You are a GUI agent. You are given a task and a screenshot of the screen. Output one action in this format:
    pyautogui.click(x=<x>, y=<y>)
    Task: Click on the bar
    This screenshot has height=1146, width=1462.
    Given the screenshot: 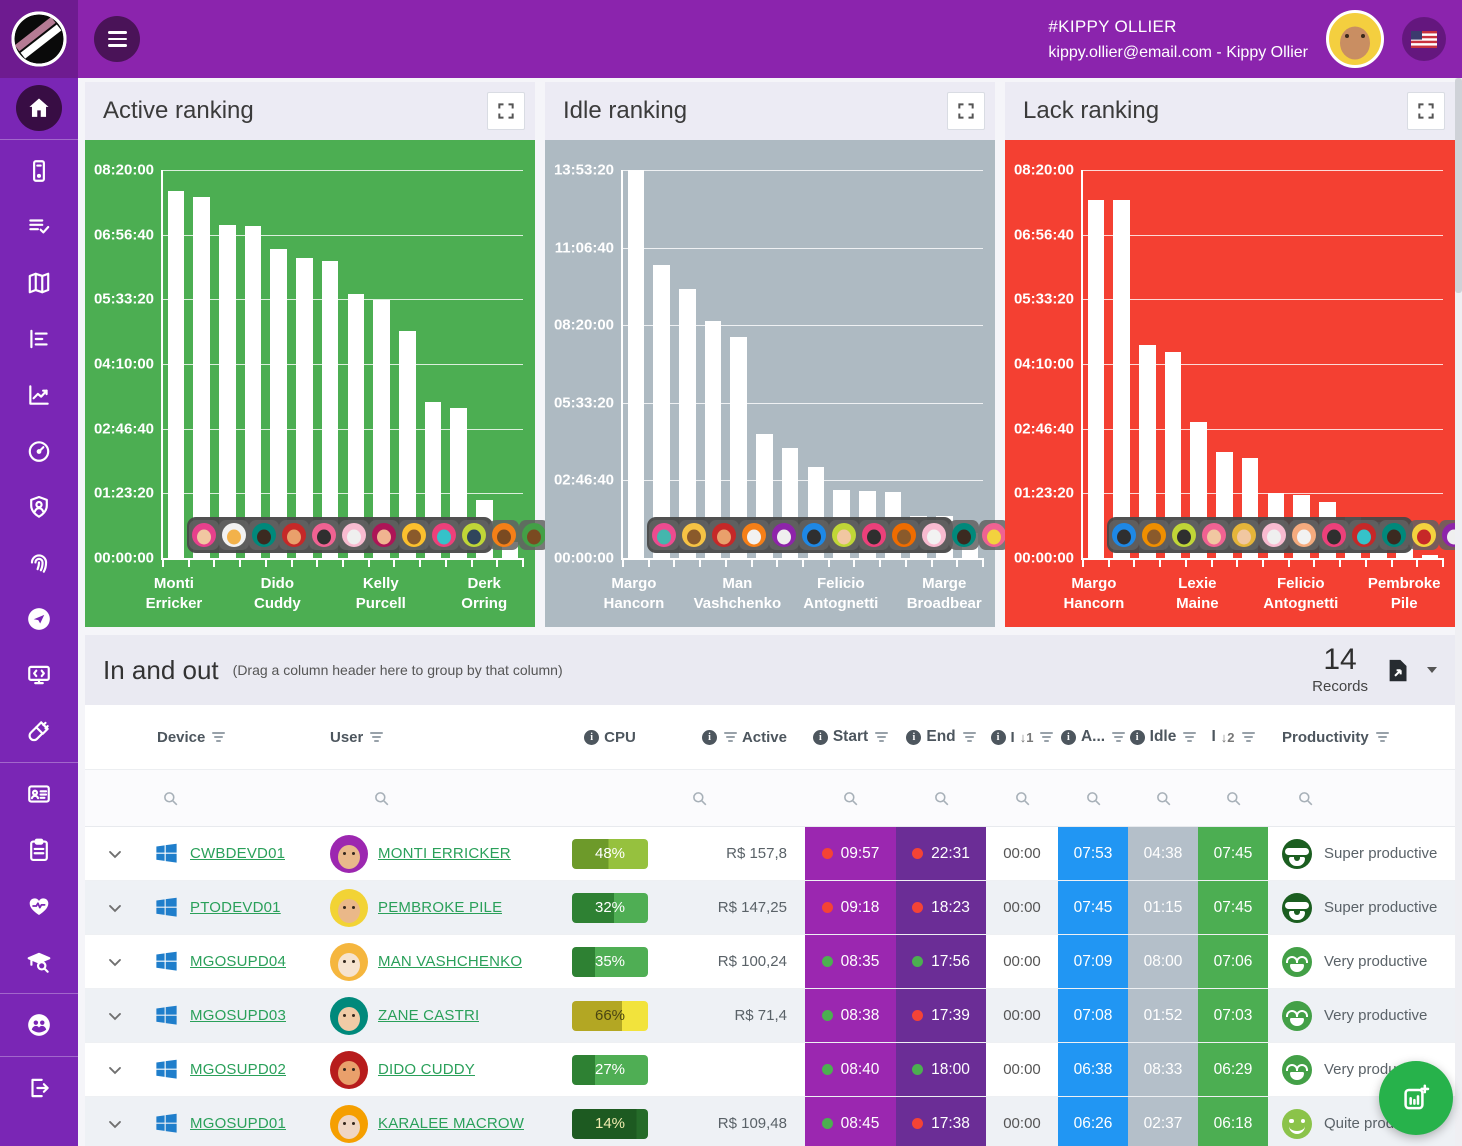 What is the action you would take?
    pyautogui.click(x=1147, y=451)
    